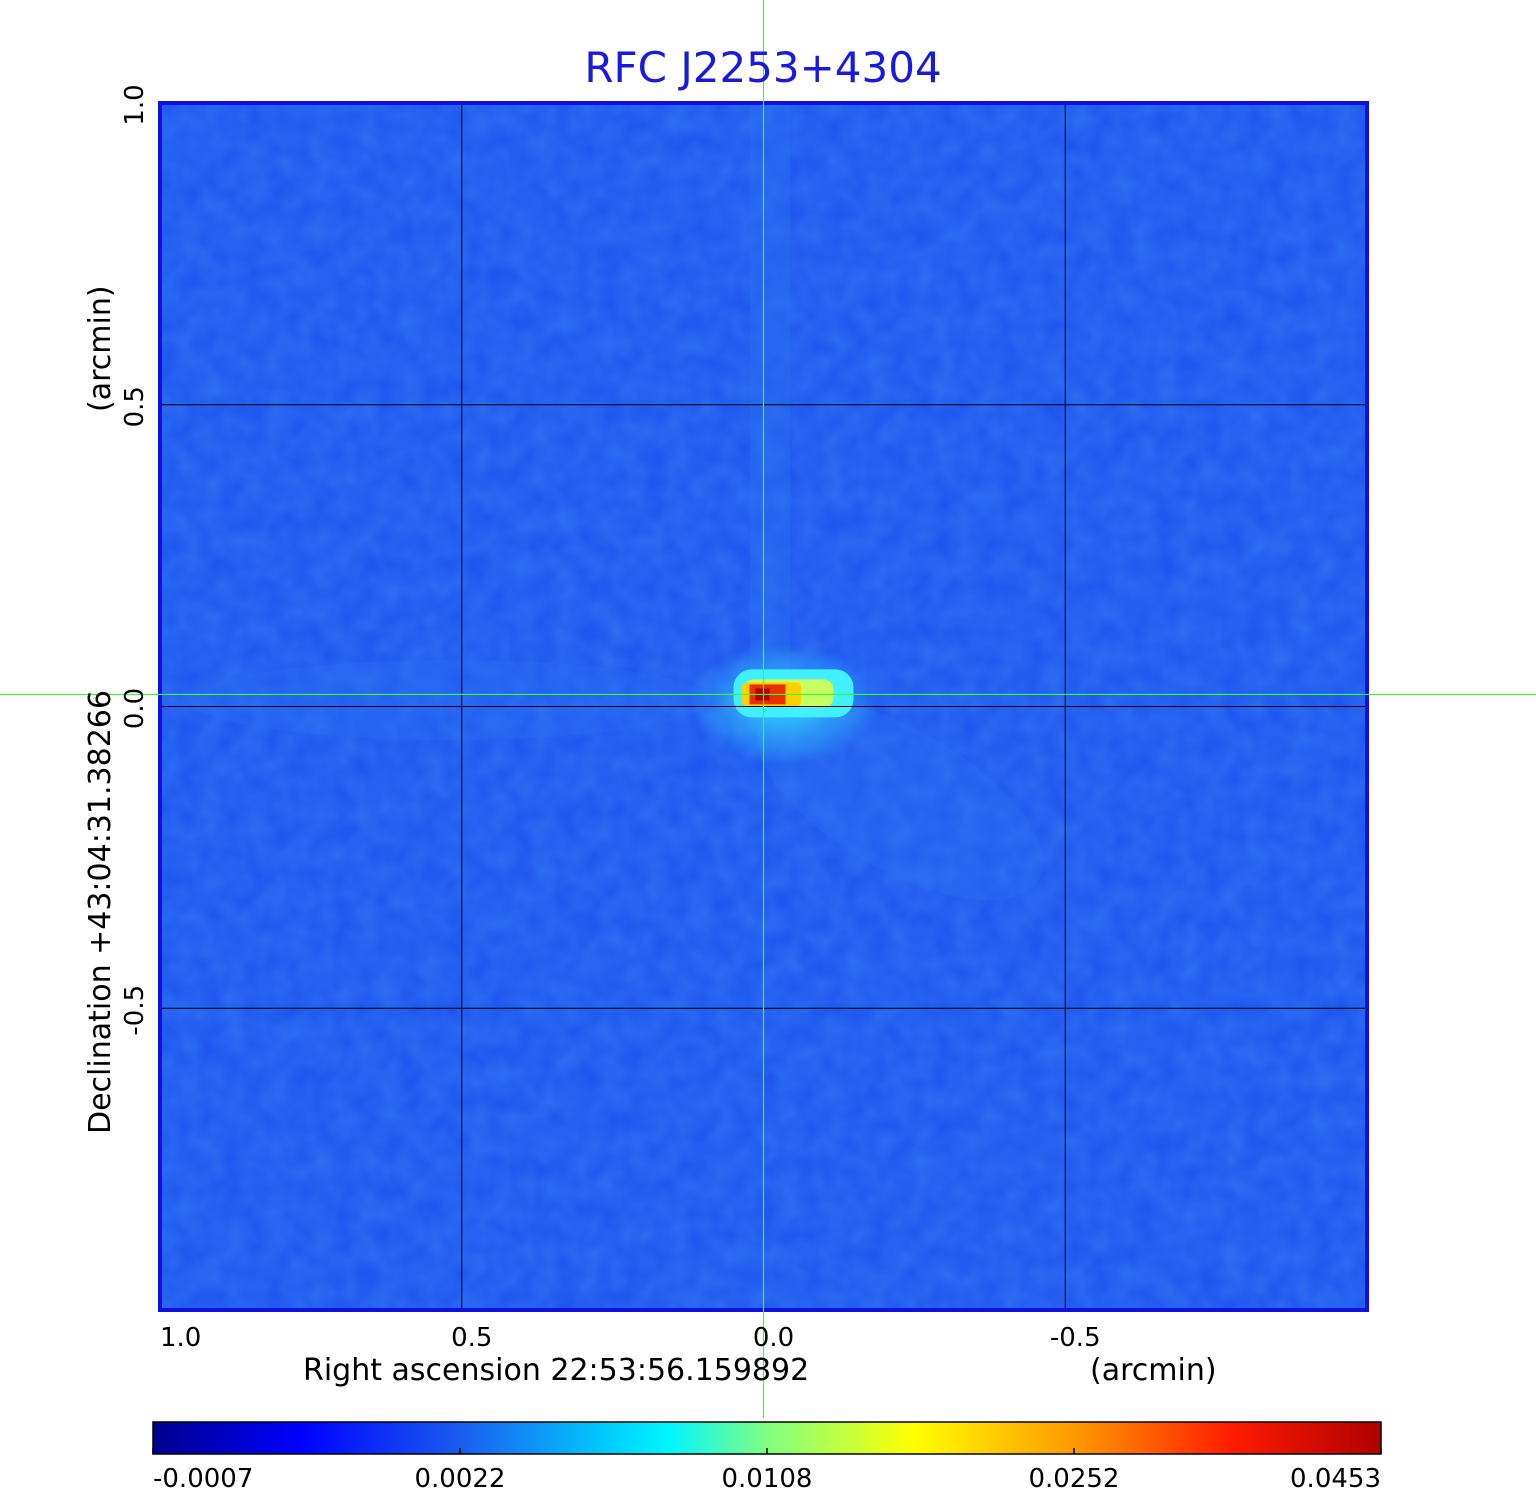 The height and width of the screenshot is (1511, 1536). What do you see at coordinates (1335, 1479) in the screenshot?
I see `colorbar-tick-label: 0.0453` at bounding box center [1335, 1479].